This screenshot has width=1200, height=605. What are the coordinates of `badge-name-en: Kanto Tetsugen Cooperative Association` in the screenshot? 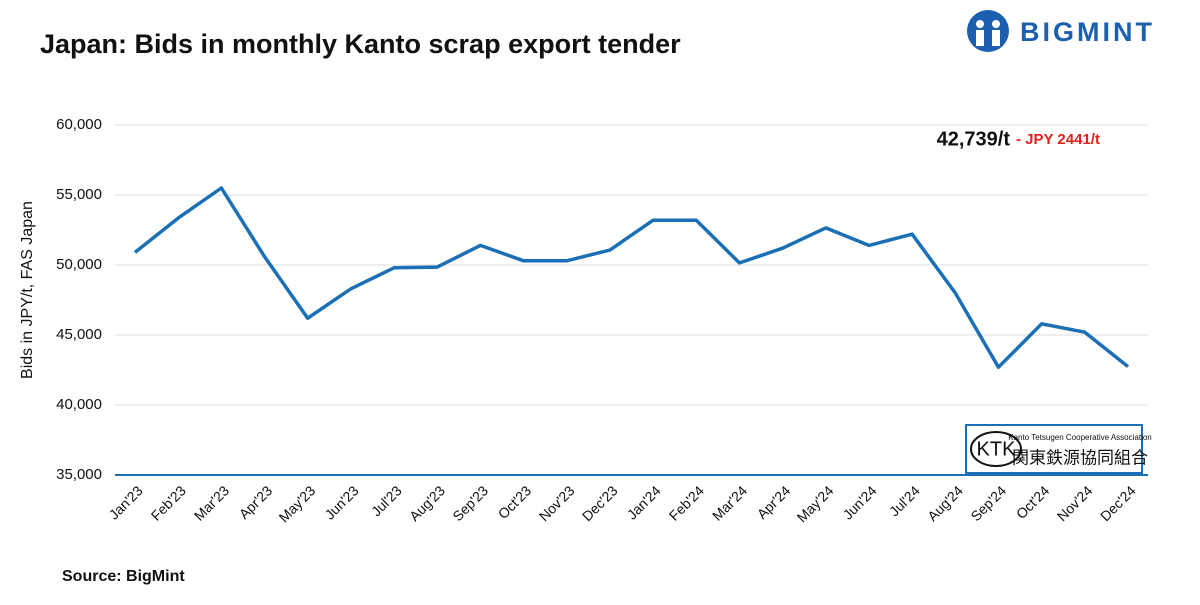 It's located at (1080, 437).